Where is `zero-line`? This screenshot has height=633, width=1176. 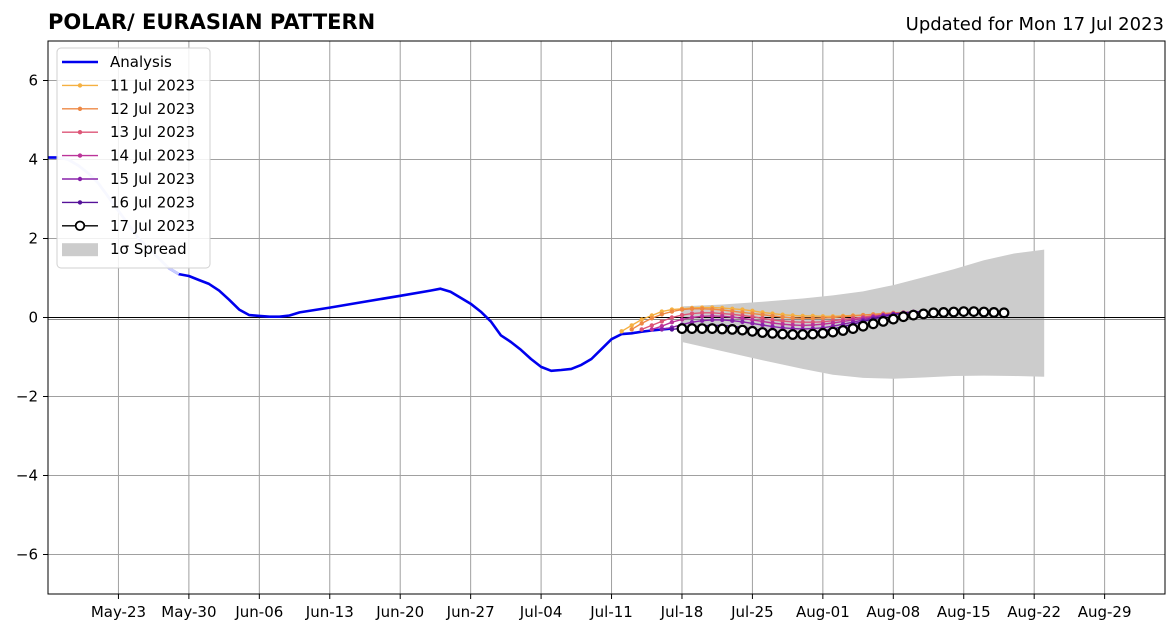 zero-line is located at coordinates (606, 318).